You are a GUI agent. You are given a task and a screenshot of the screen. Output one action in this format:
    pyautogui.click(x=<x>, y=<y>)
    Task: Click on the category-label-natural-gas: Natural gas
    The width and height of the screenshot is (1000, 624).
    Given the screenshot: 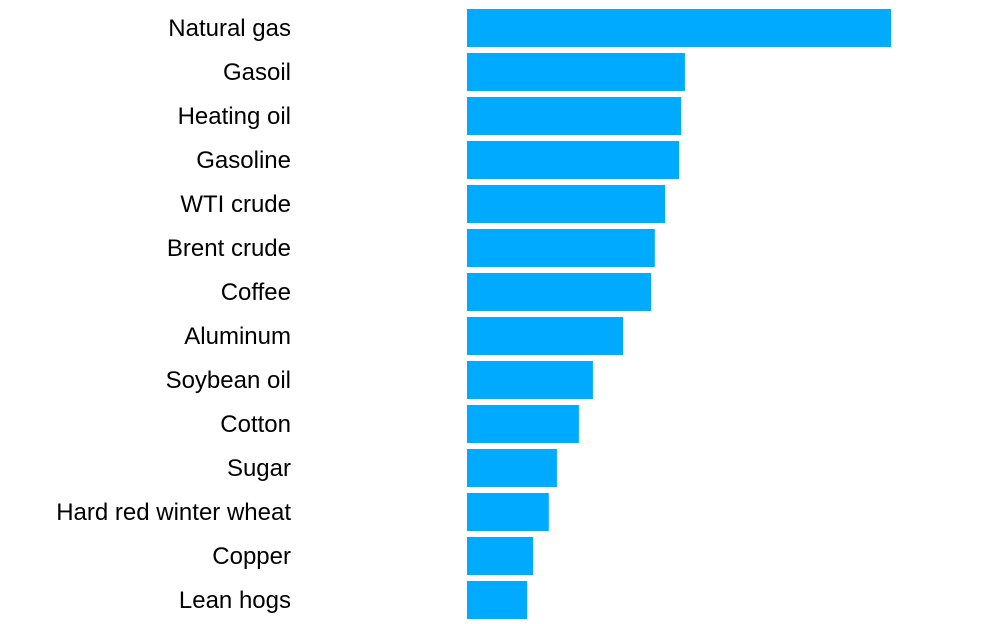 What is the action you would take?
    pyautogui.click(x=229, y=28)
    